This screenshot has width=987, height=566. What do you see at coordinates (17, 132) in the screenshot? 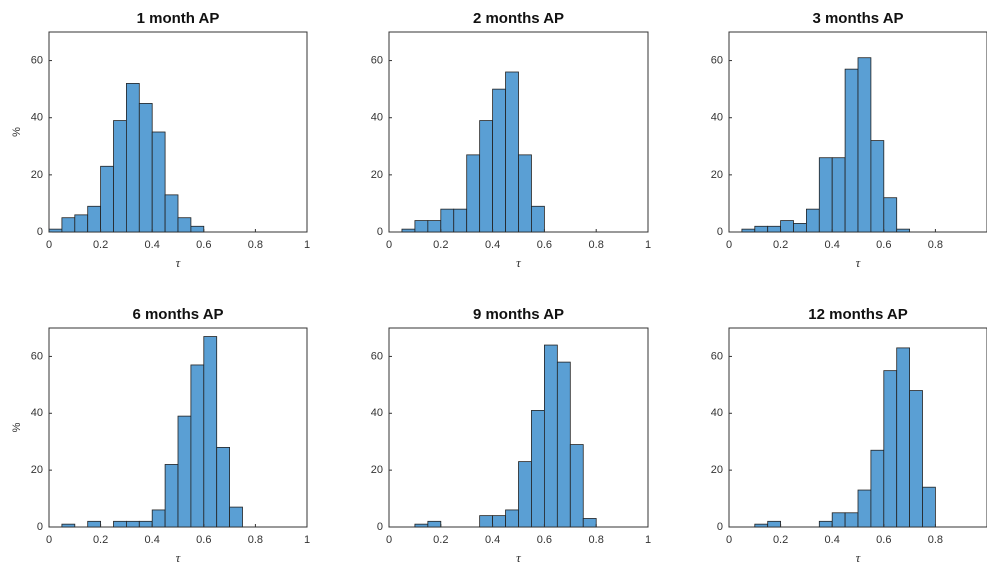
I see `y-axis-label: %` at bounding box center [17, 132].